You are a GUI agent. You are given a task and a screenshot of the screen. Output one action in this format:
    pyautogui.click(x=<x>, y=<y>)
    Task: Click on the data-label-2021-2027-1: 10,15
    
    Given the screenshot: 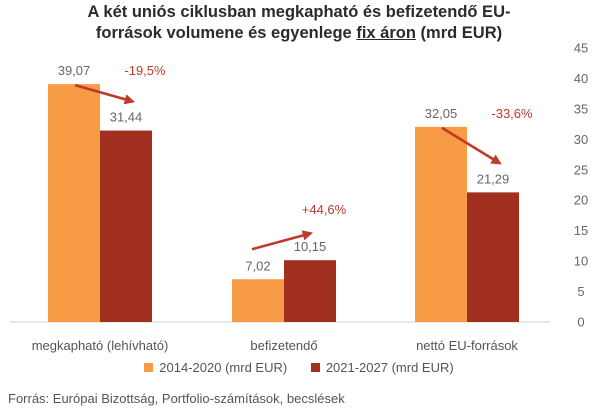 What is the action you would take?
    pyautogui.click(x=310, y=246)
    